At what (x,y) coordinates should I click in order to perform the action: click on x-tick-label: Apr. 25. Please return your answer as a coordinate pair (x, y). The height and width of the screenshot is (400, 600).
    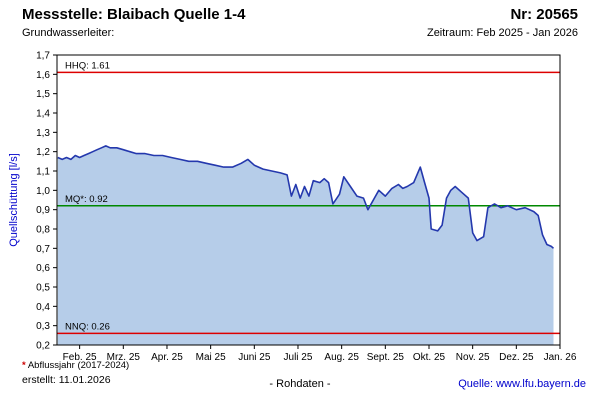
    Looking at the image, I should click on (167, 357).